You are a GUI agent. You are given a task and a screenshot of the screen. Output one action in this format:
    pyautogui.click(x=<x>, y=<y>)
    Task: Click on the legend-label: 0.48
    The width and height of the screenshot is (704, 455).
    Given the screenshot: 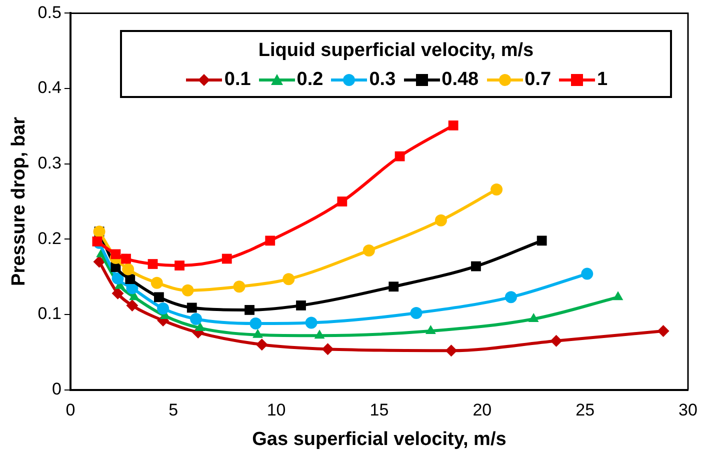 What is the action you would take?
    pyautogui.click(x=460, y=80)
    